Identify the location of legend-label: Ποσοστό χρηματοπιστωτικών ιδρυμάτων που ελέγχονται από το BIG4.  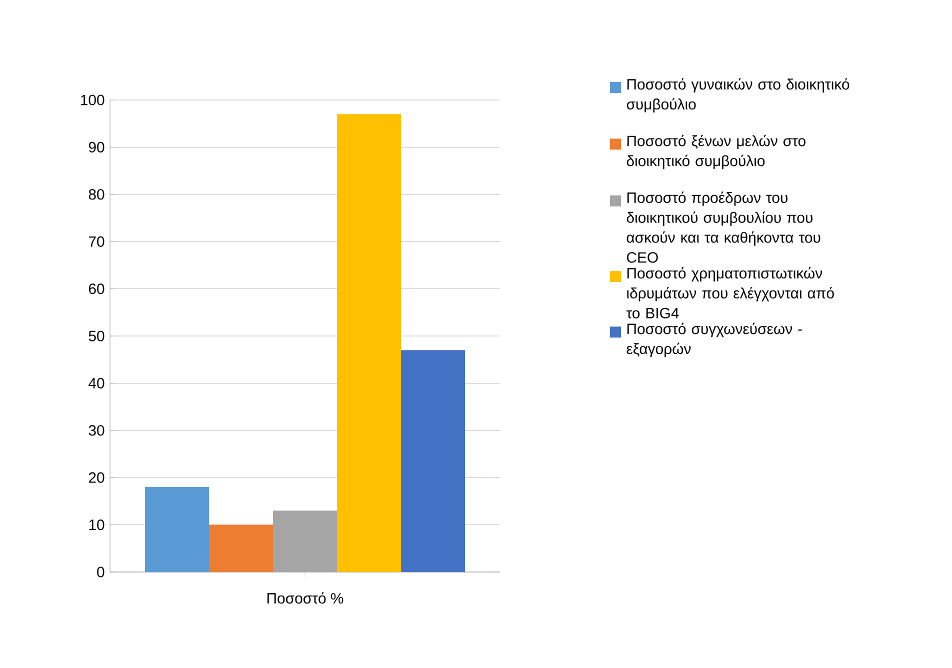
(730, 292).